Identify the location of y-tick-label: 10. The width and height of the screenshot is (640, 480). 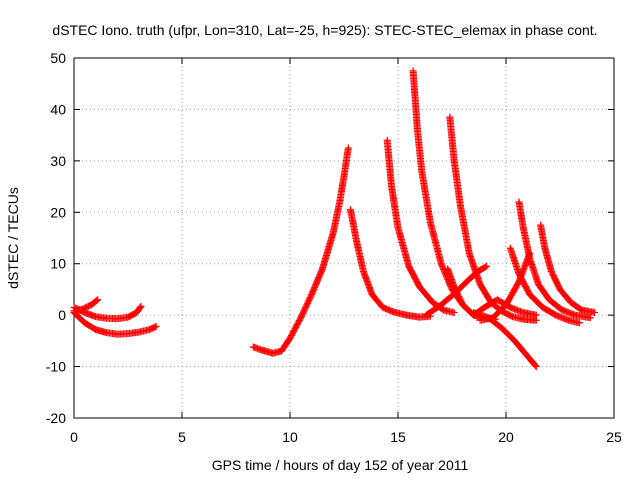
(58, 264).